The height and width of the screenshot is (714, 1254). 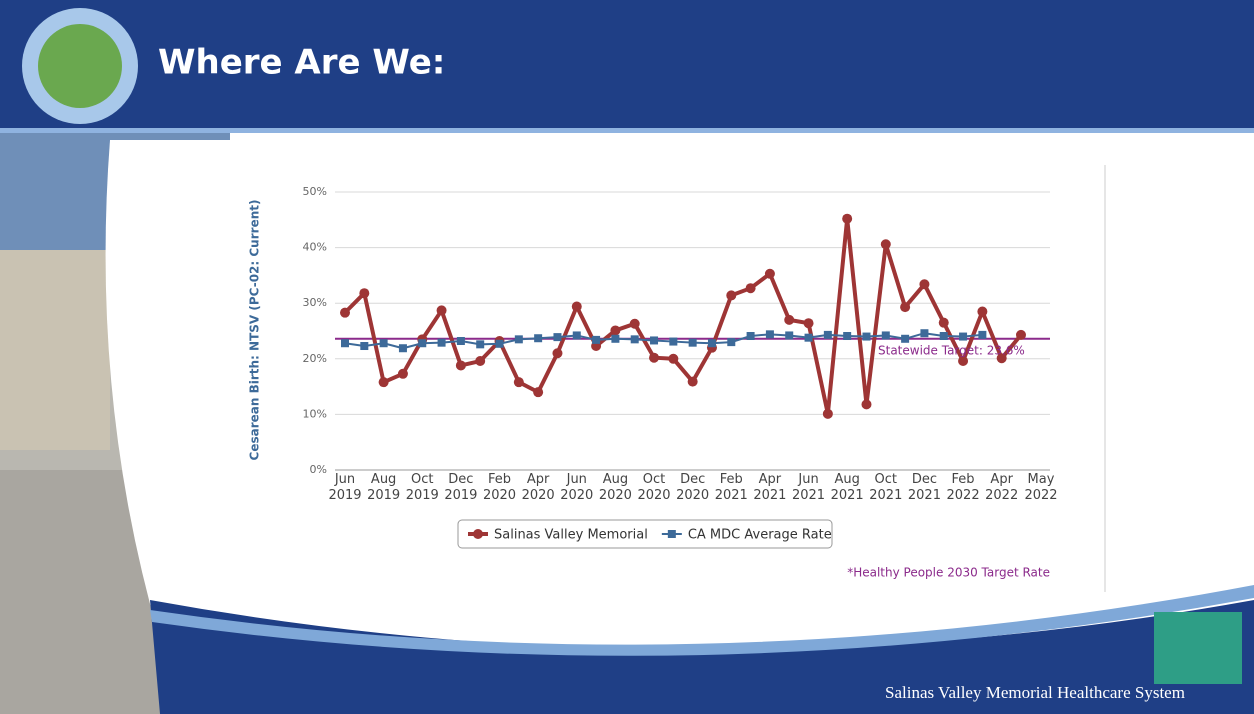 What do you see at coordinates (301, 63) in the screenshot?
I see `slide-title: Where Are We:` at bounding box center [301, 63].